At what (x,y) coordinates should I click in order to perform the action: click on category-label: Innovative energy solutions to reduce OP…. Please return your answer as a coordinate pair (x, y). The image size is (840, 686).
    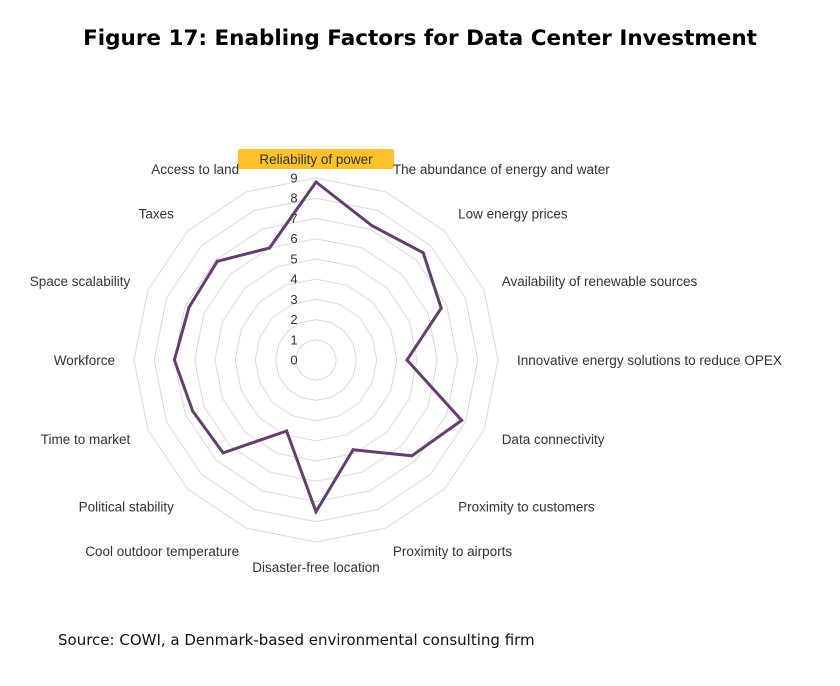
    Looking at the image, I should click on (649, 360).